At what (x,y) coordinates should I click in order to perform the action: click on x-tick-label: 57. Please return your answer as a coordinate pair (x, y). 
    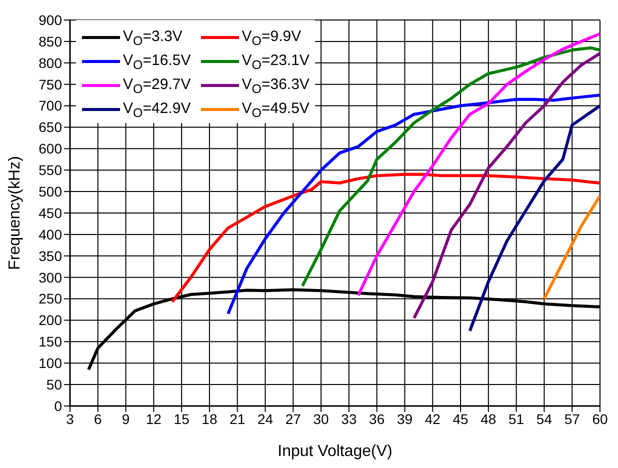
    Looking at the image, I should click on (572, 418).